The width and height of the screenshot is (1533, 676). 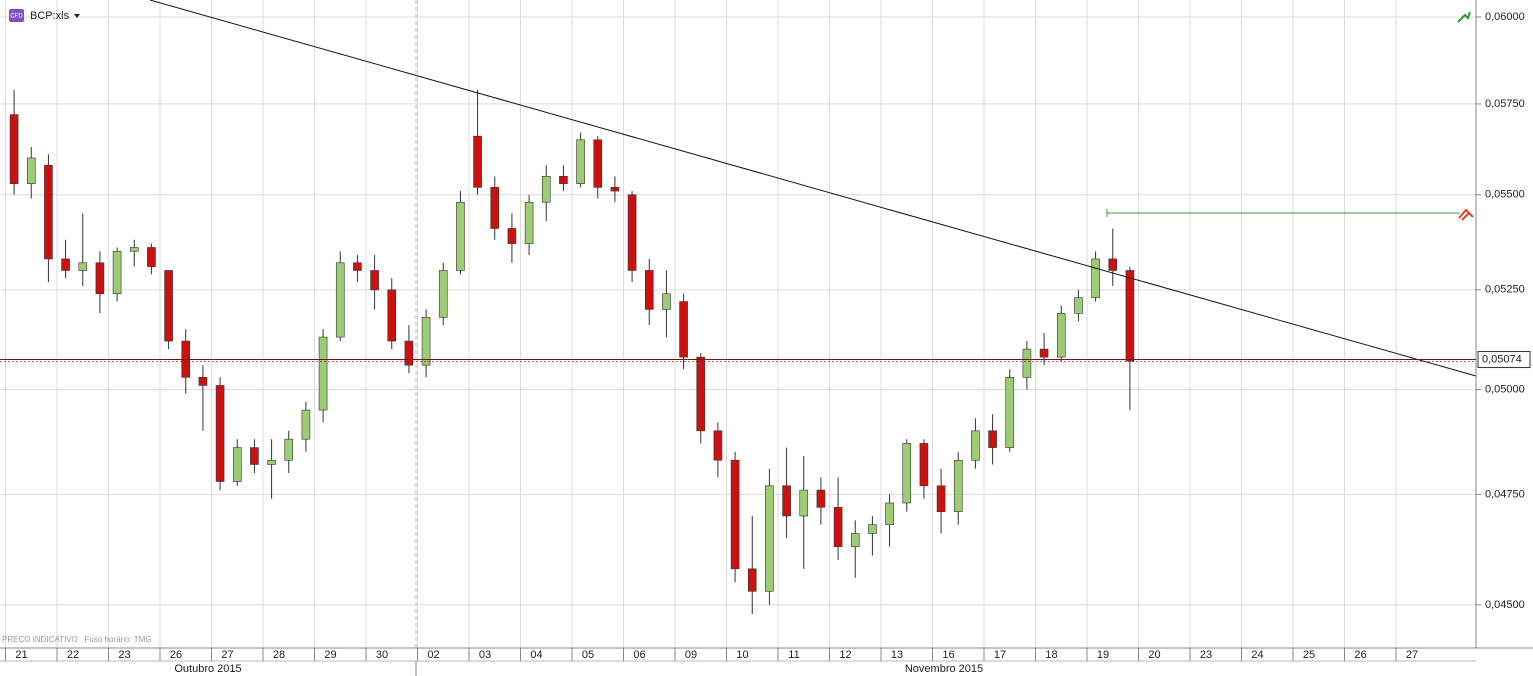 I want to click on alert-icon, so click(x=1466, y=214).